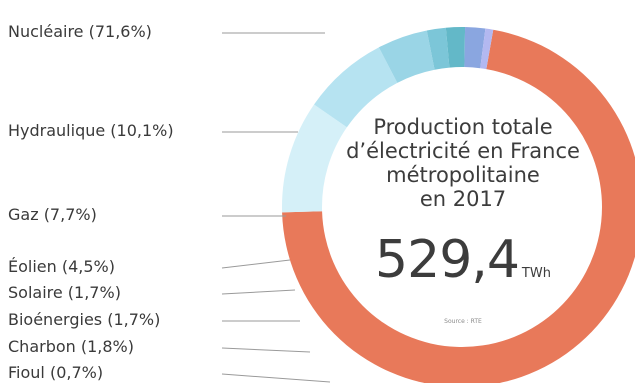  Describe the element at coordinates (91, 130) in the screenshot. I see `legend-label-2: Hydraulique (10,1%)` at that location.